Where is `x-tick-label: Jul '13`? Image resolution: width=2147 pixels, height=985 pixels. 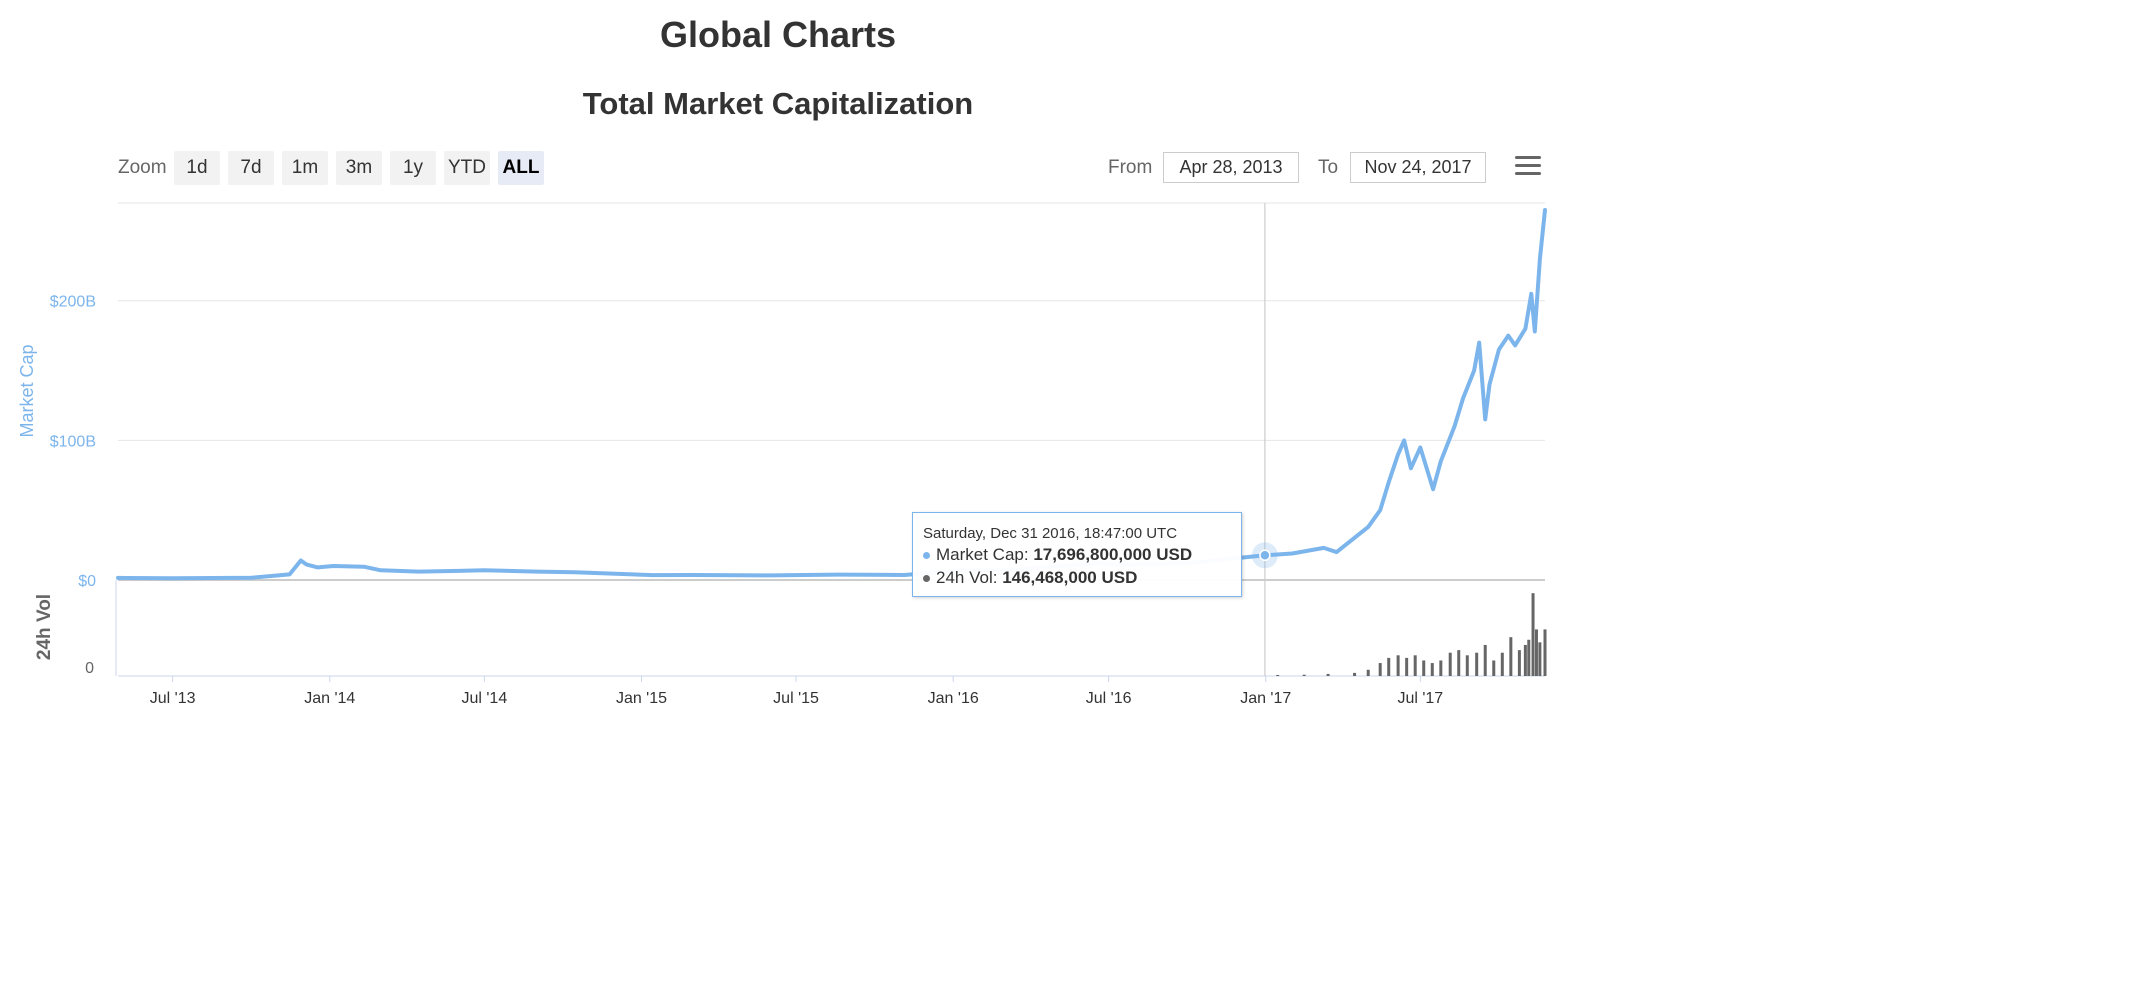 x-tick-label: Jul '13 is located at coordinates (173, 698).